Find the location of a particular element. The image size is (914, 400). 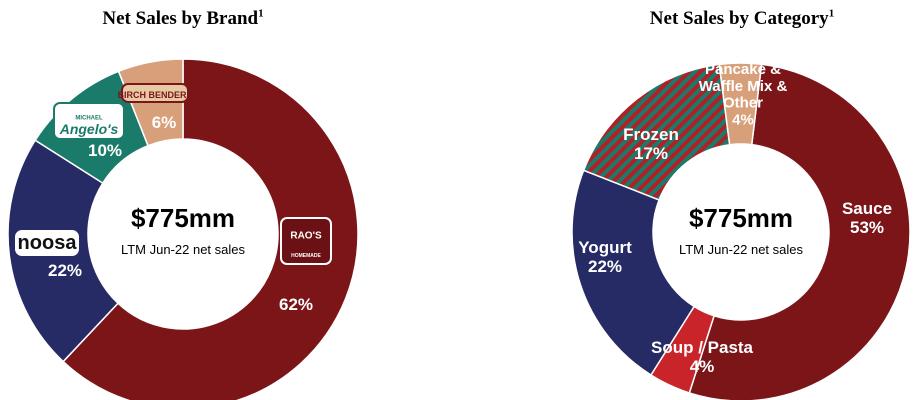

category-label-line: Soup / Pasta is located at coordinates (702, 347).